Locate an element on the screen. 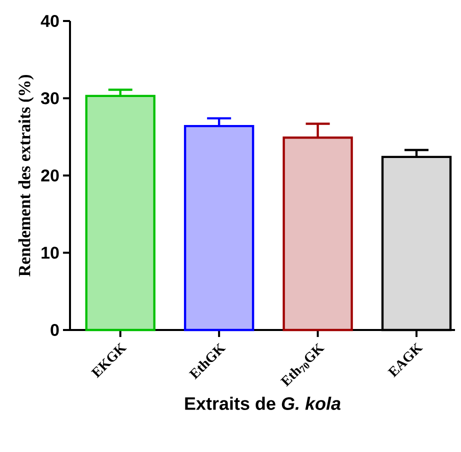  y-tick-label: 0 is located at coordinates (54, 330).